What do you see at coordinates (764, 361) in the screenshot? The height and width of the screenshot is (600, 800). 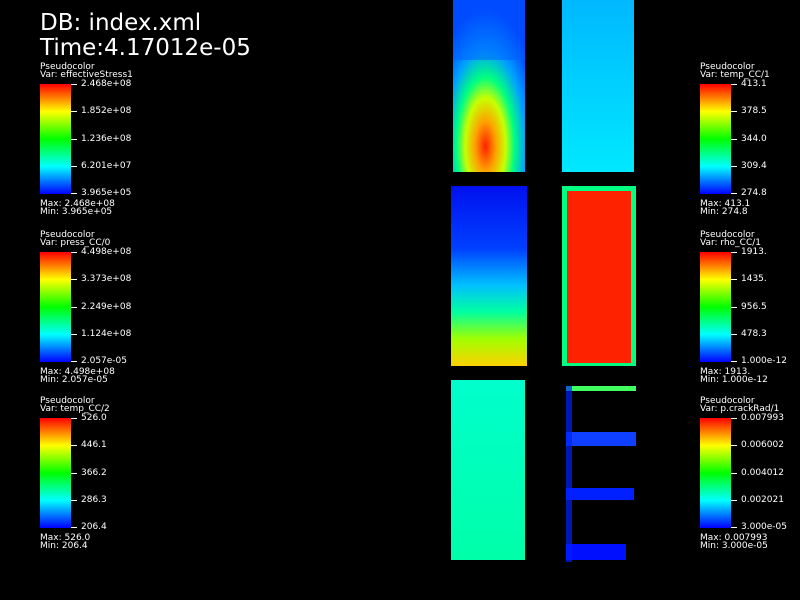 I see `tick-label: 1.000e-12` at bounding box center [764, 361].